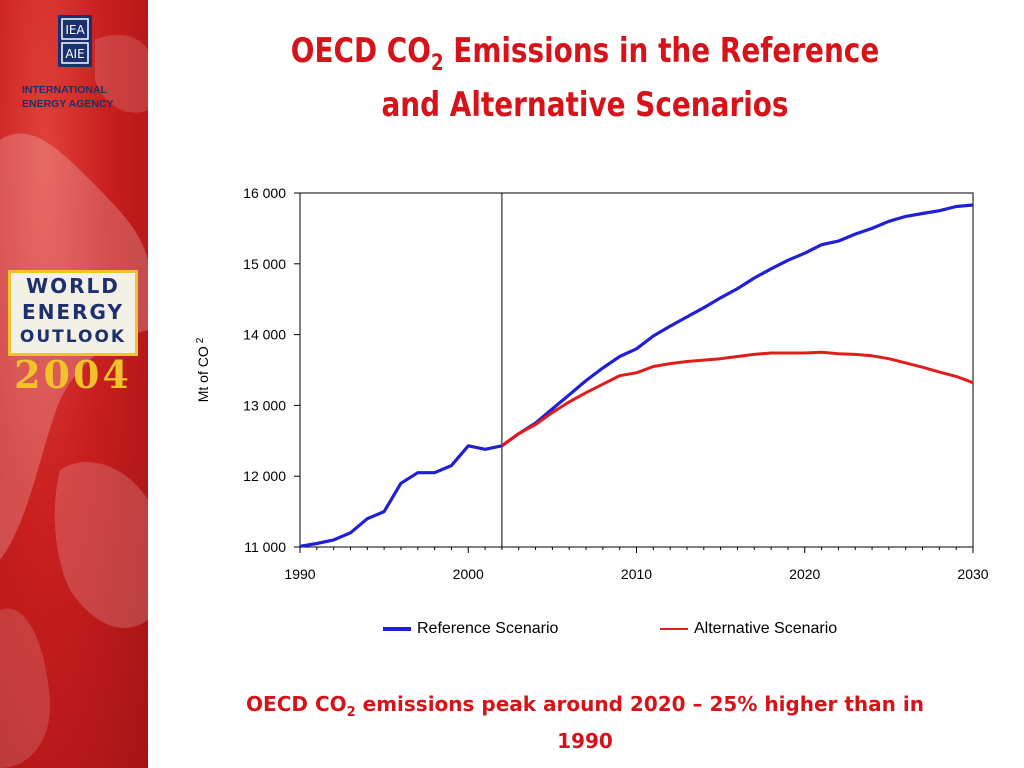 This screenshot has width=1024, height=768. I want to click on weo-line1: WORLD, so click(73, 286).